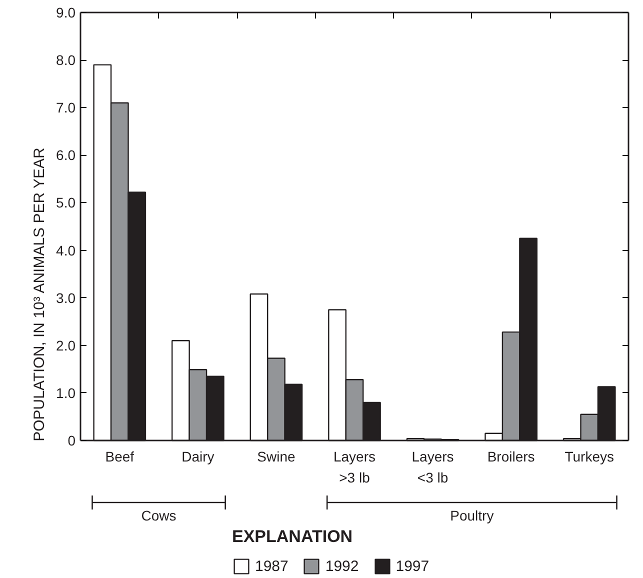 The image size is (643, 578). What do you see at coordinates (472, 516) in the screenshot?
I see `text: Poultry` at bounding box center [472, 516].